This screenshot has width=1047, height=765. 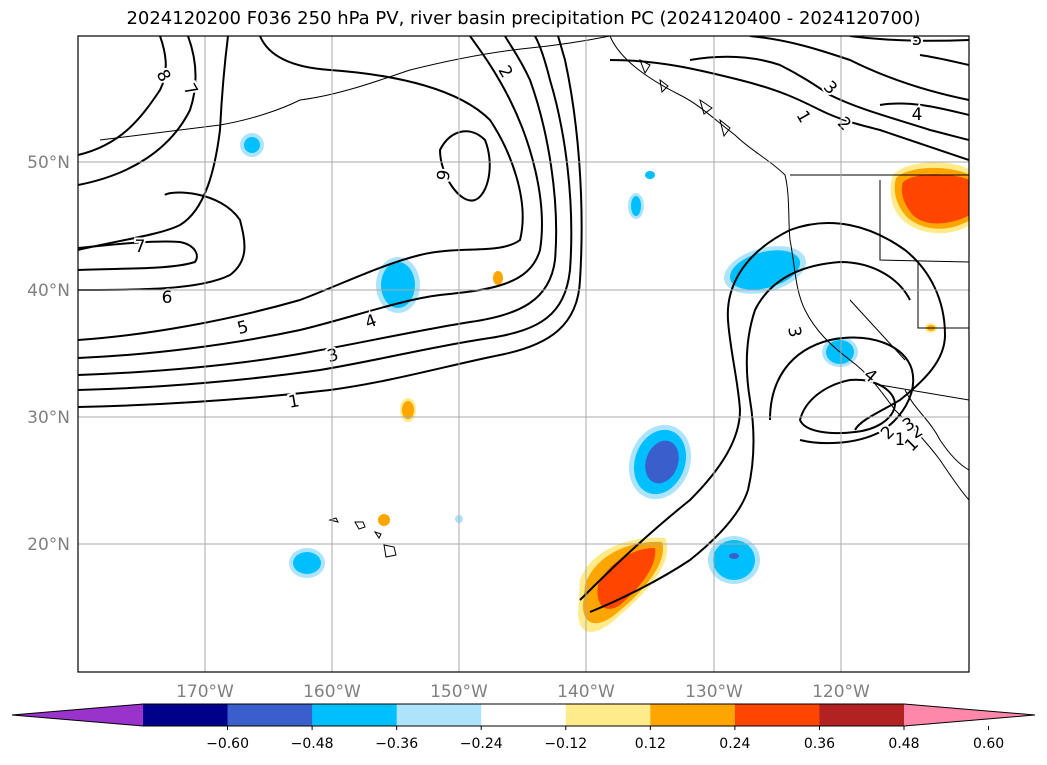 What do you see at coordinates (312, 744) in the screenshot?
I see `colorbar-tick-label: −0.48` at bounding box center [312, 744].